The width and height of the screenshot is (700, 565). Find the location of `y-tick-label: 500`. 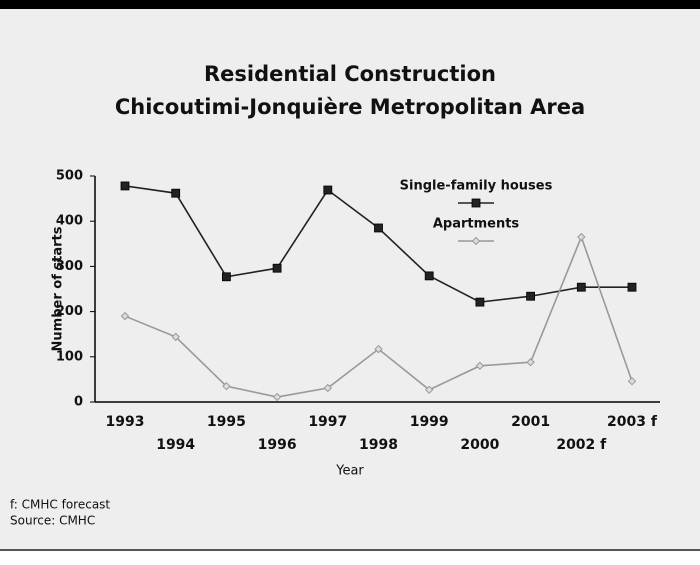

y-tick-label: 500 is located at coordinates (69, 176).